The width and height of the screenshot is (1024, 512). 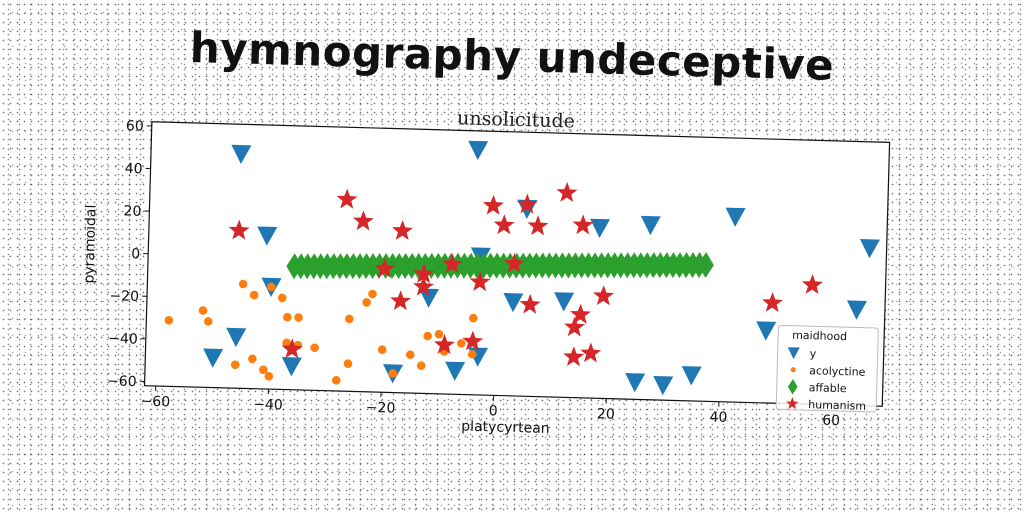 I want to click on x-axis-label: platycyrtean, so click(x=505, y=428).